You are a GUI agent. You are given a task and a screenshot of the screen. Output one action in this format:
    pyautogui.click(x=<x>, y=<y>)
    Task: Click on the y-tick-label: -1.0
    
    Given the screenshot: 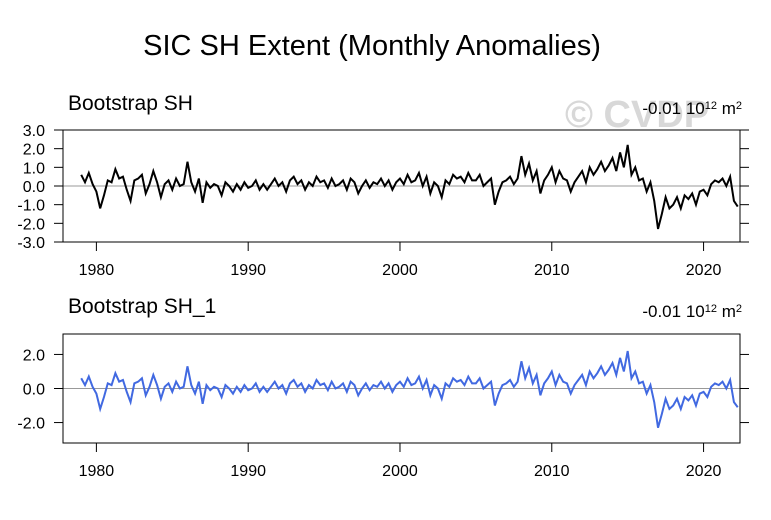 What is the action you would take?
    pyautogui.click(x=31, y=206)
    